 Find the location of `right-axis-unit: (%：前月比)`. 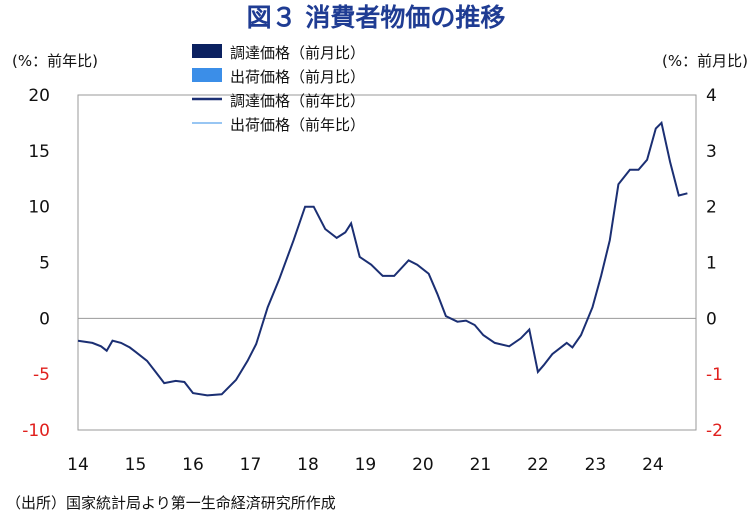

right-axis-unit: (%：前月比) is located at coordinates (705, 61).